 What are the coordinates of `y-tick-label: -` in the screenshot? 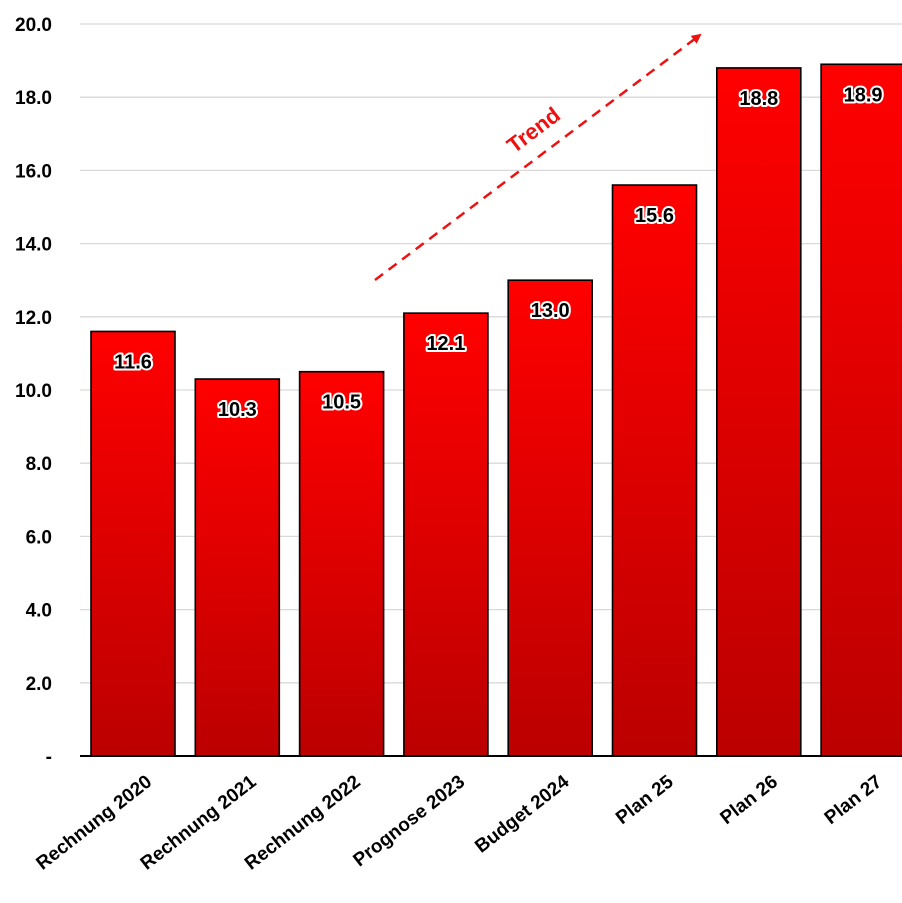 It's located at (49, 757).